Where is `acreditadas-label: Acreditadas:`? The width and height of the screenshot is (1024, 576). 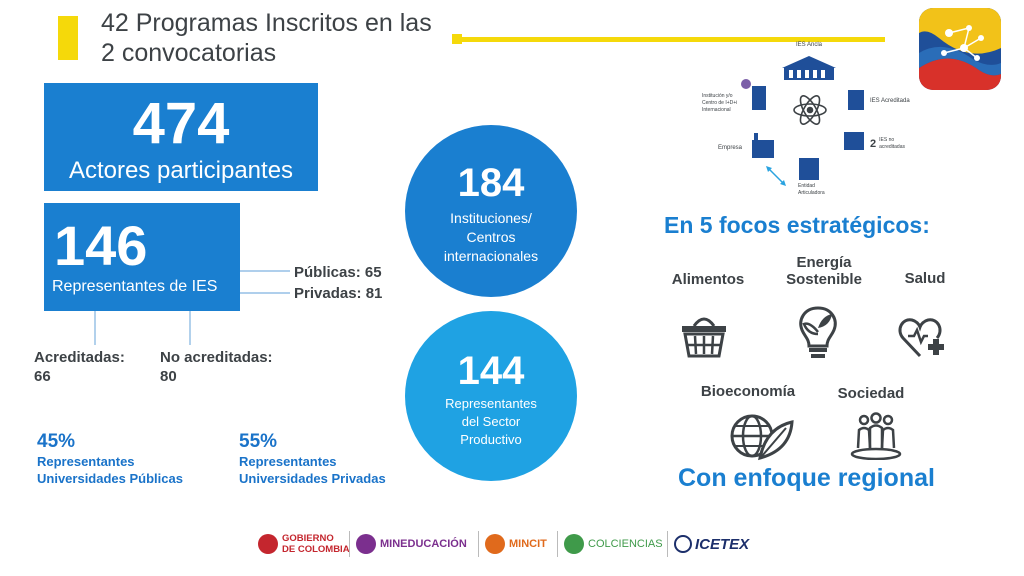
acreditadas-label: Acreditadas: is located at coordinates (79, 357).